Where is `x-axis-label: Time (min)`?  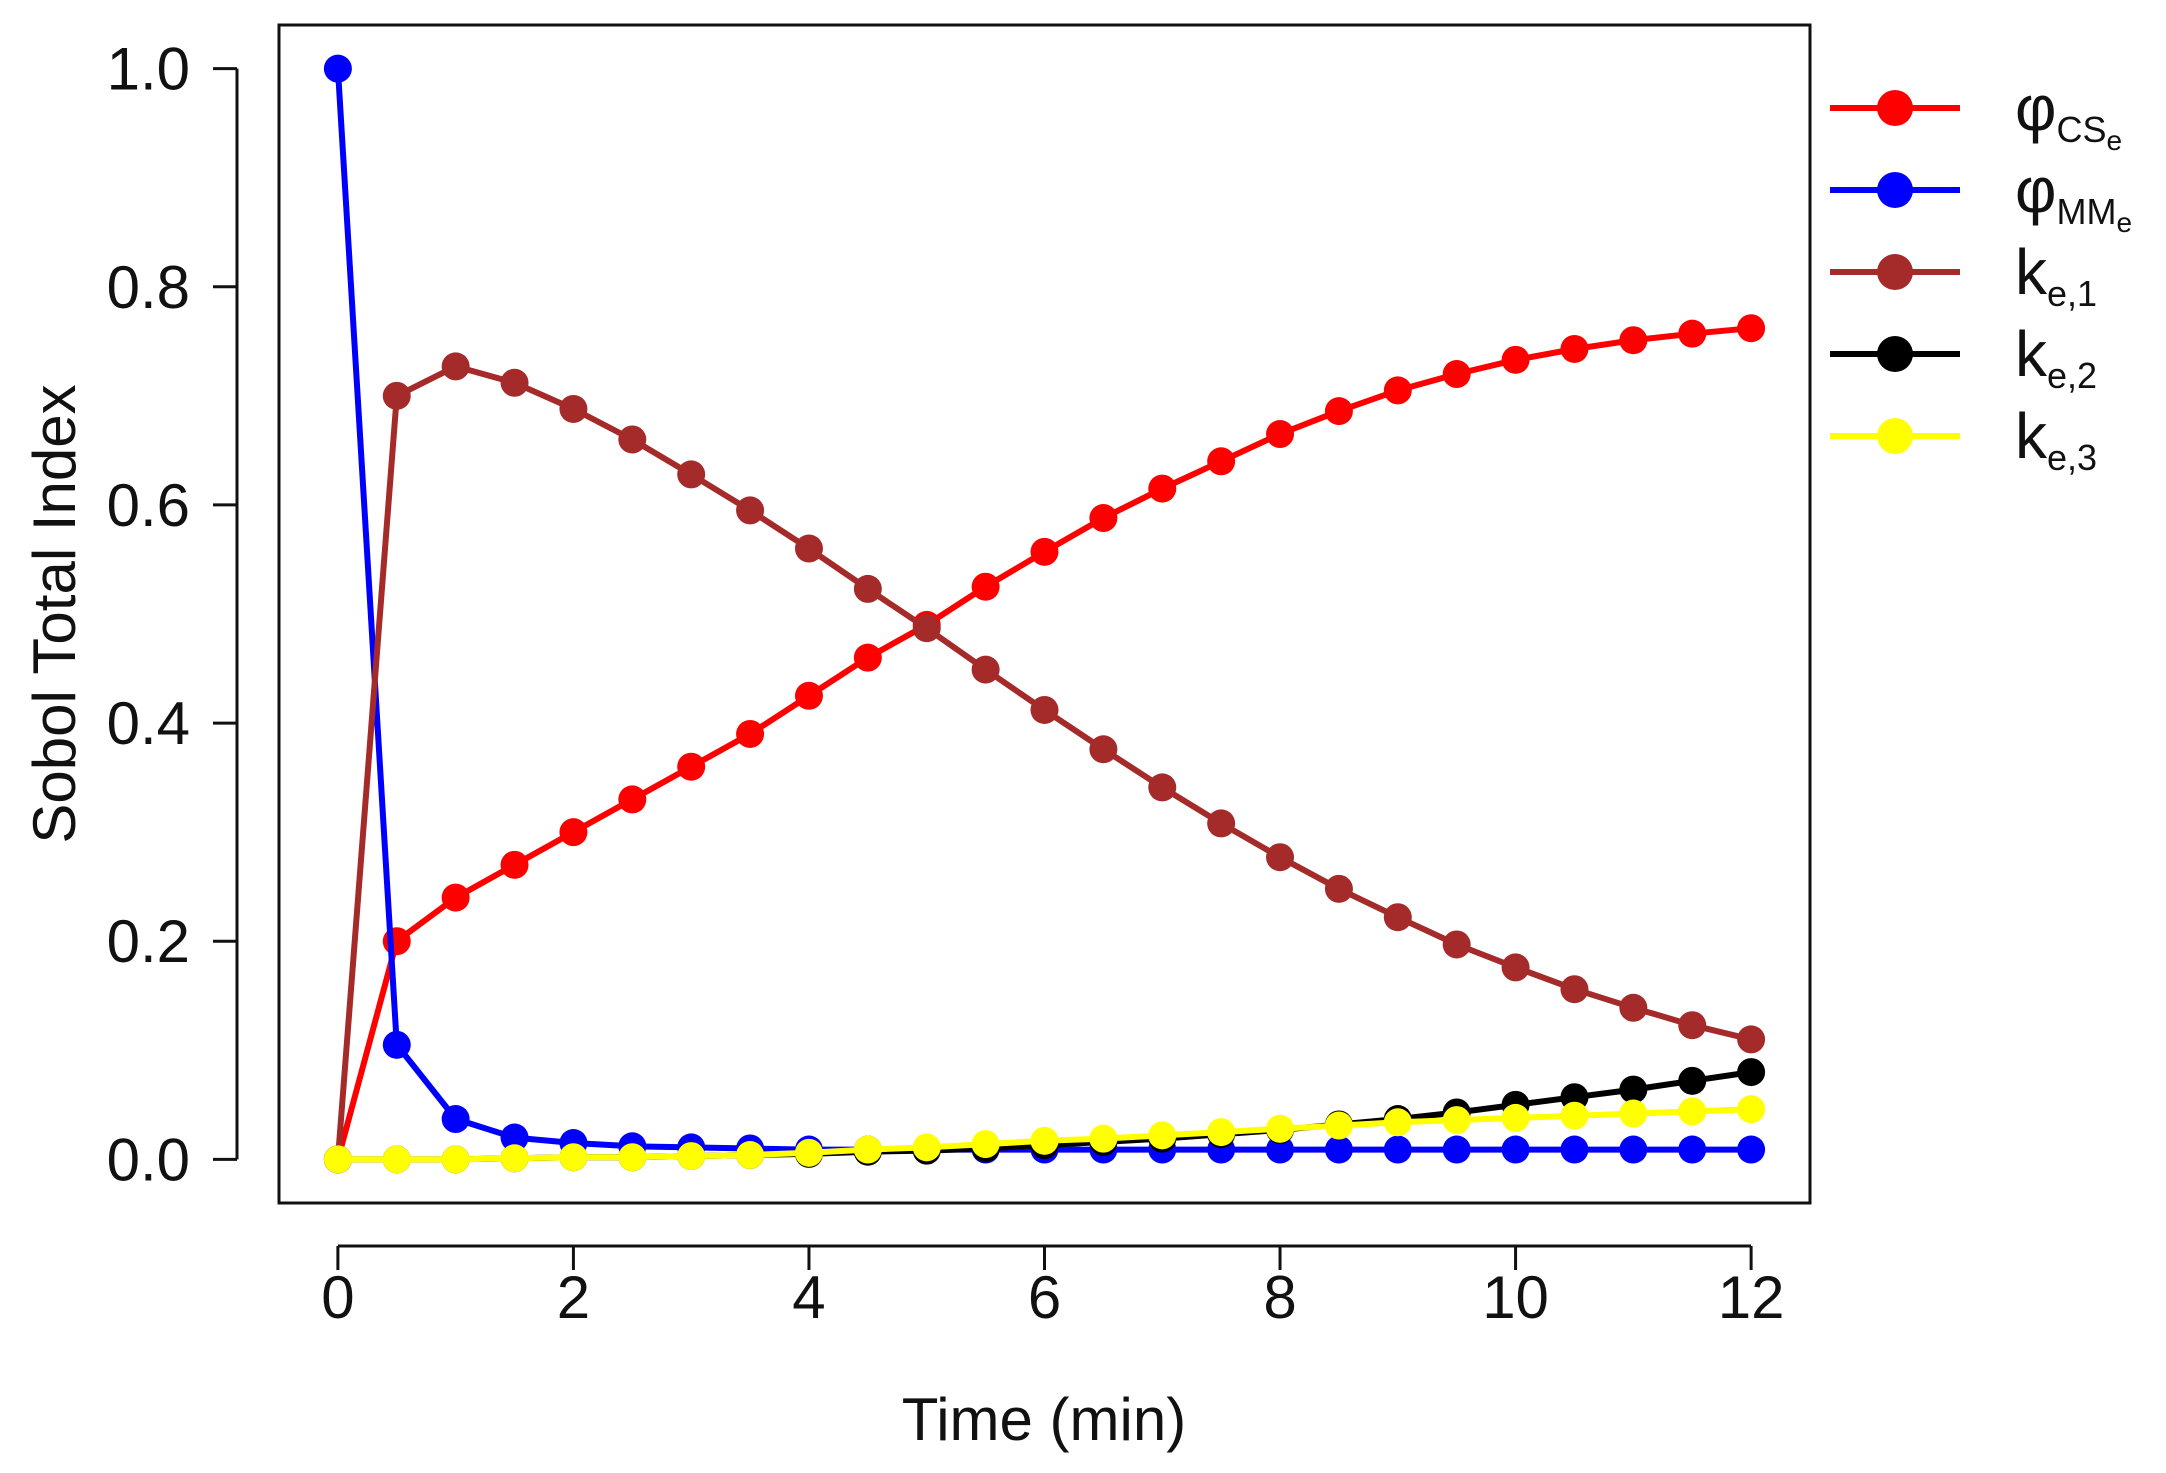 x-axis-label: Time (min) is located at coordinates (1044, 1419).